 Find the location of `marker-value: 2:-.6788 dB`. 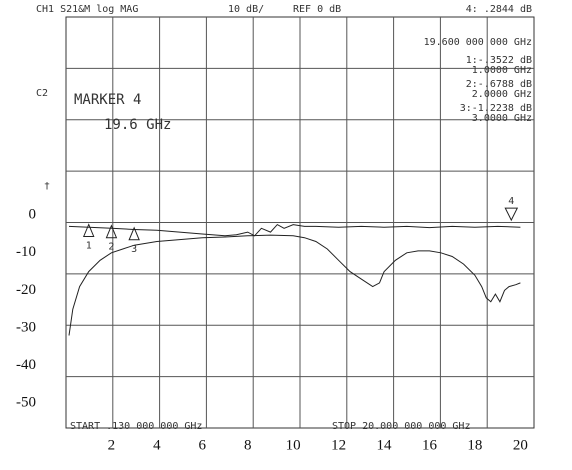

marker-value: 2:-.6788 dB is located at coordinates (499, 84).